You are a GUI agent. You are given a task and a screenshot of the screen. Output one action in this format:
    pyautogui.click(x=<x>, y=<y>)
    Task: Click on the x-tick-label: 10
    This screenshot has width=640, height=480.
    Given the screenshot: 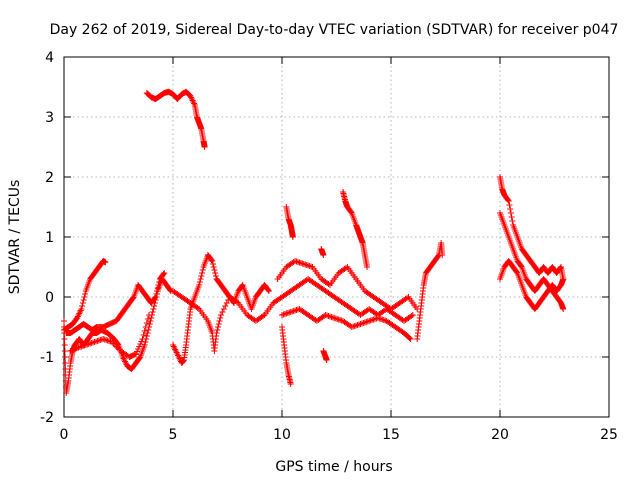 What is the action you would take?
    pyautogui.click(x=282, y=435)
    